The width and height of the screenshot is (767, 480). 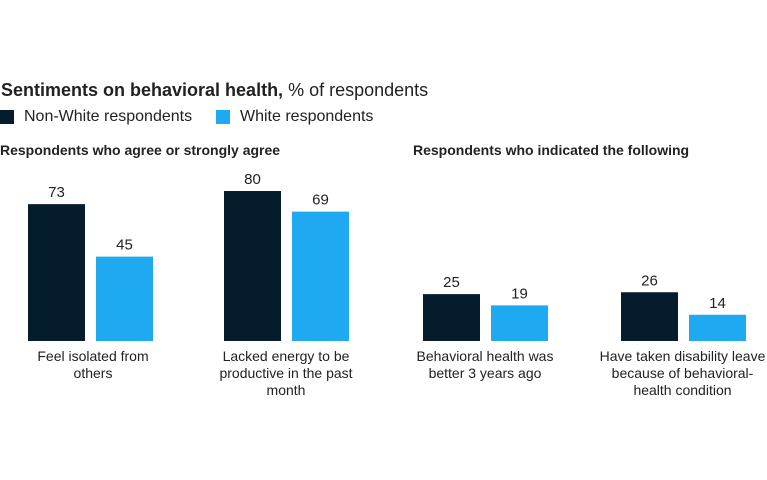 What do you see at coordinates (142, 90) in the screenshot?
I see `chart-title-bold: Sentiments on behavioral health,` at bounding box center [142, 90].